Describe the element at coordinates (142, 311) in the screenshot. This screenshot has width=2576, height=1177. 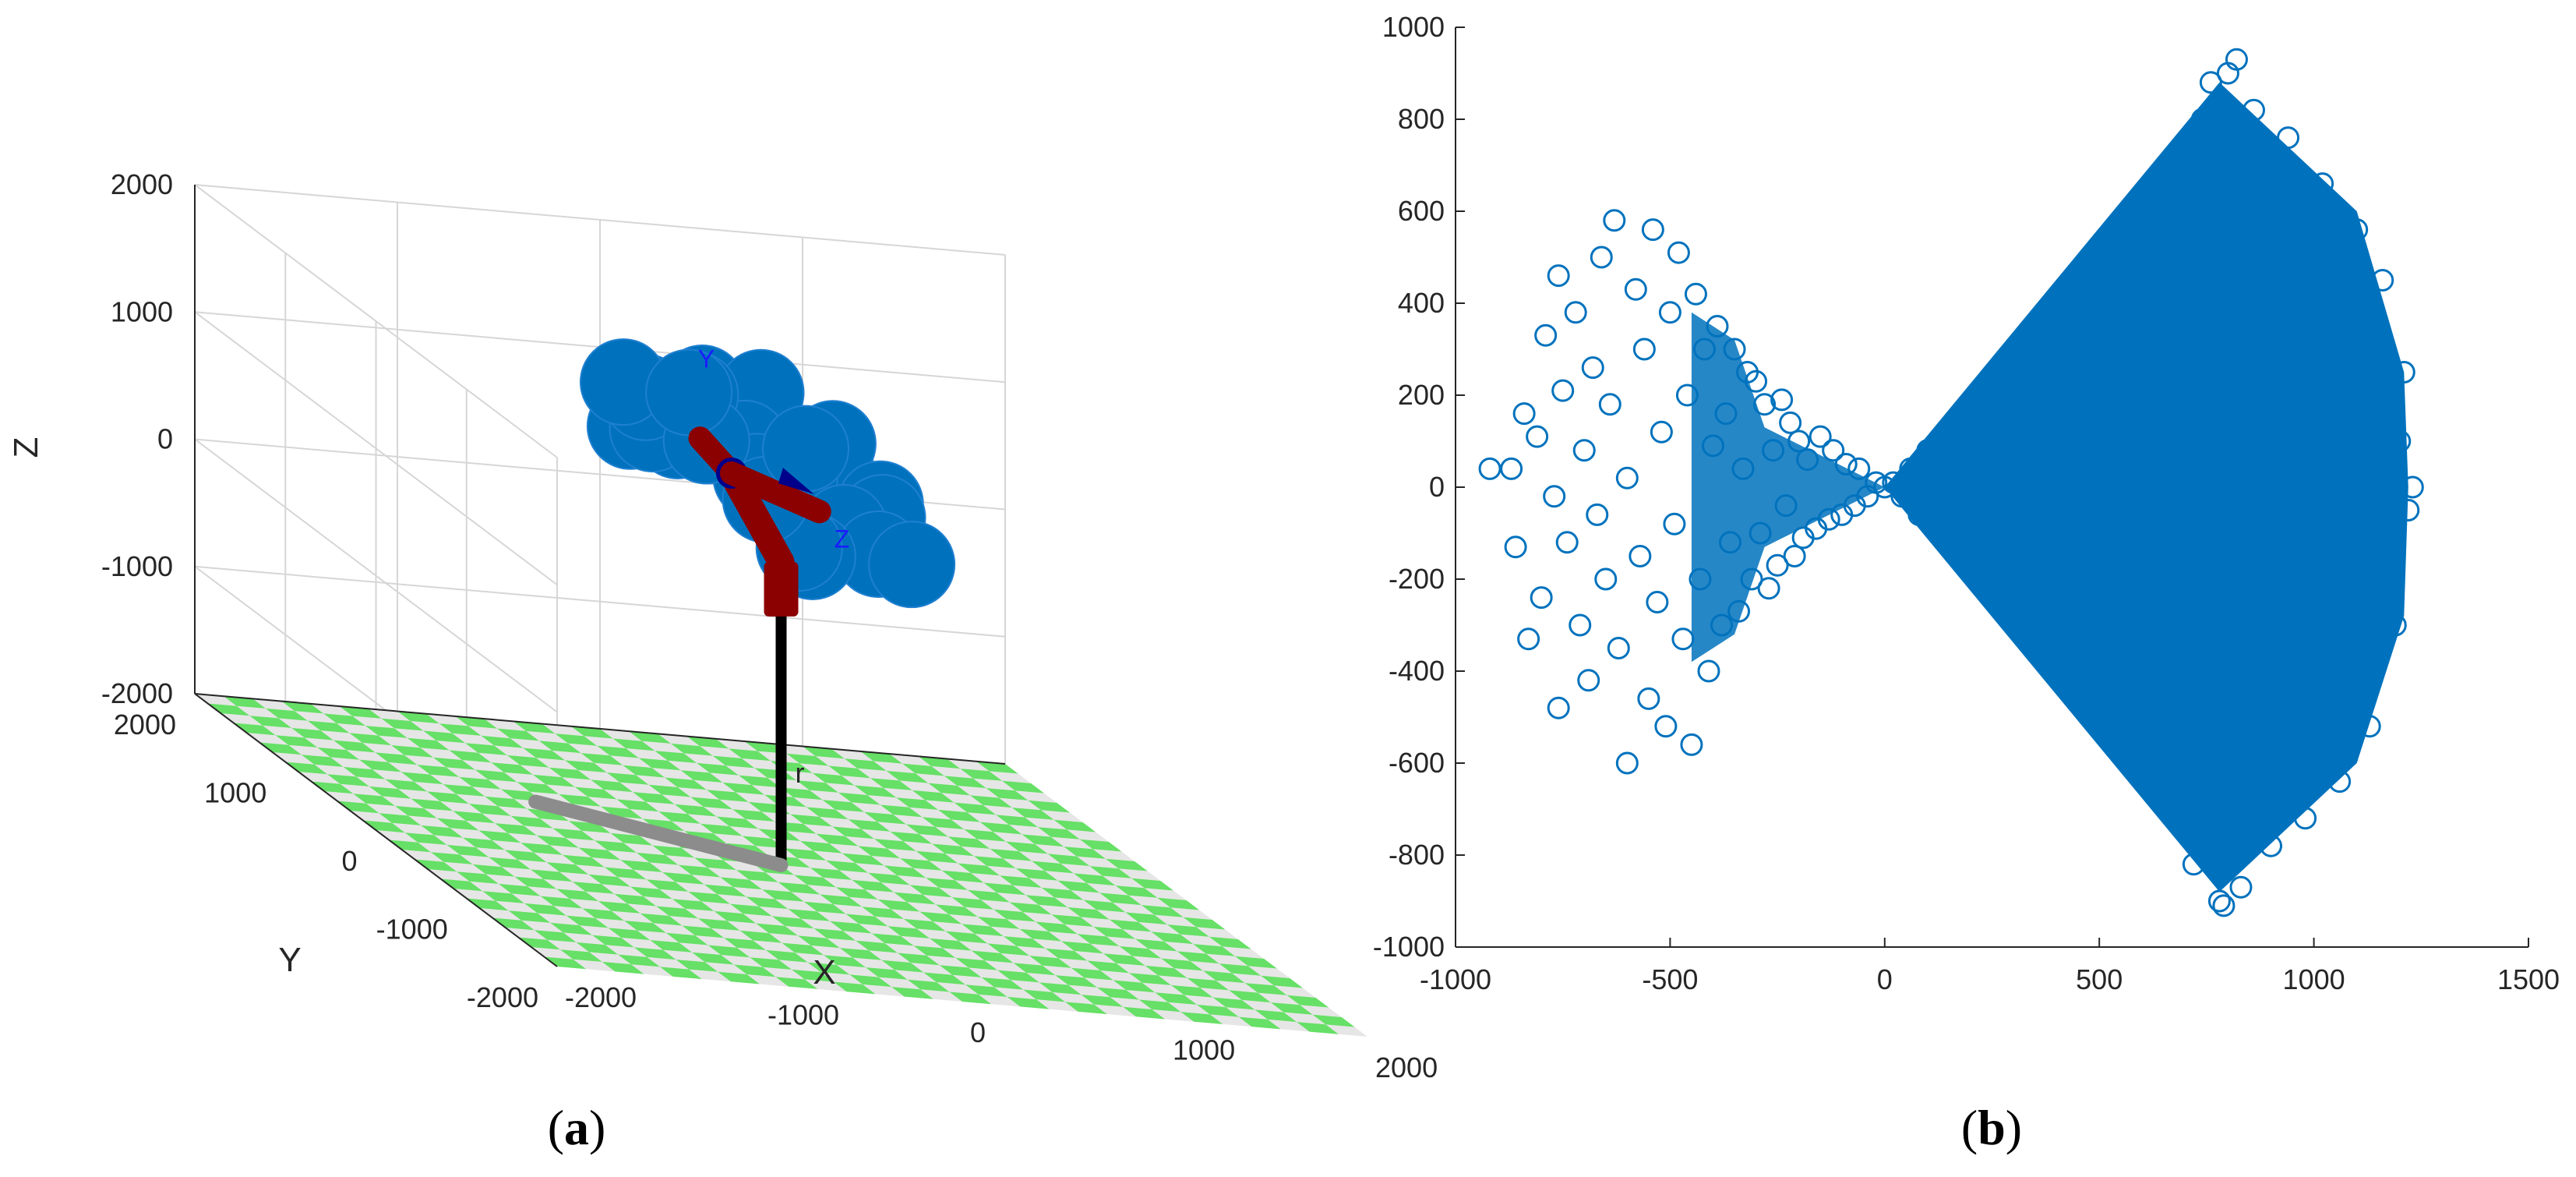
I see `z-tick-label: 1000` at that location.